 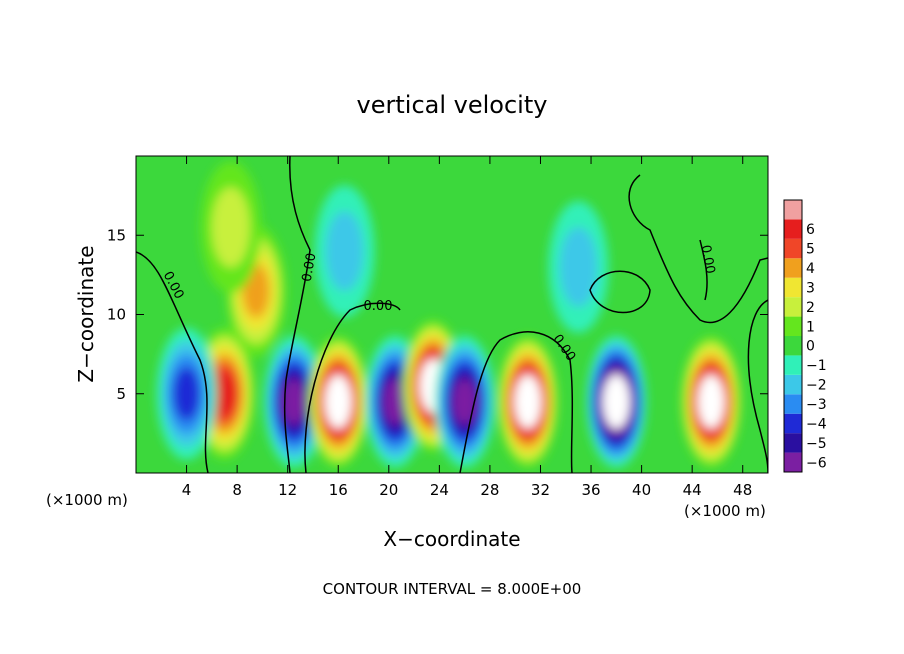 What do you see at coordinates (816, 424) in the screenshot?
I see `colorbar-label: −4` at bounding box center [816, 424].